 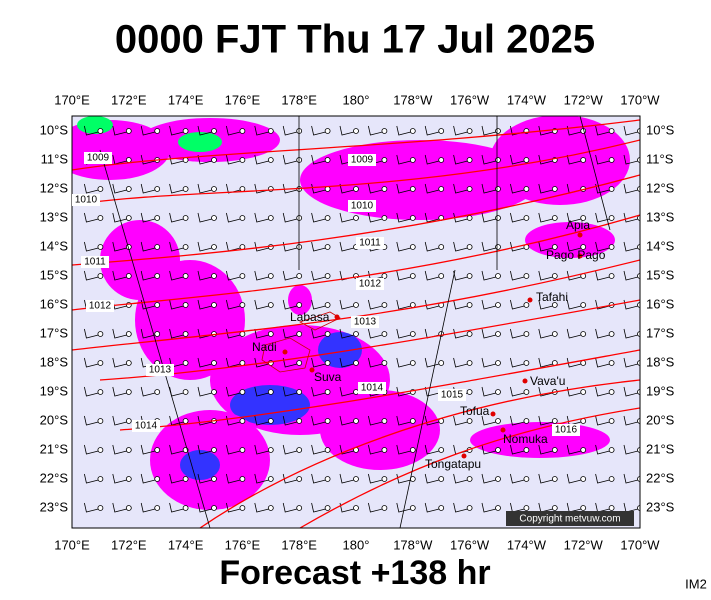 I want to click on latitude-label: 21°S, so click(x=54, y=448).